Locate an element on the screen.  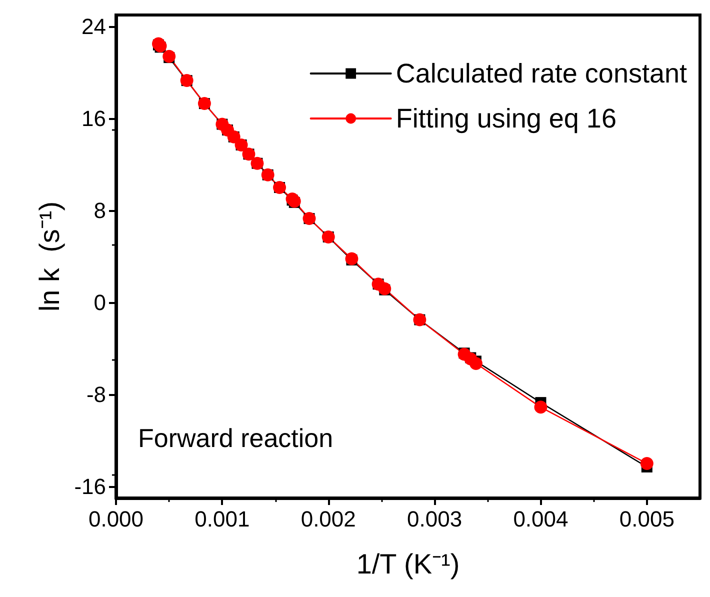
x-tick-label: 0.004 is located at coordinates (540, 519).